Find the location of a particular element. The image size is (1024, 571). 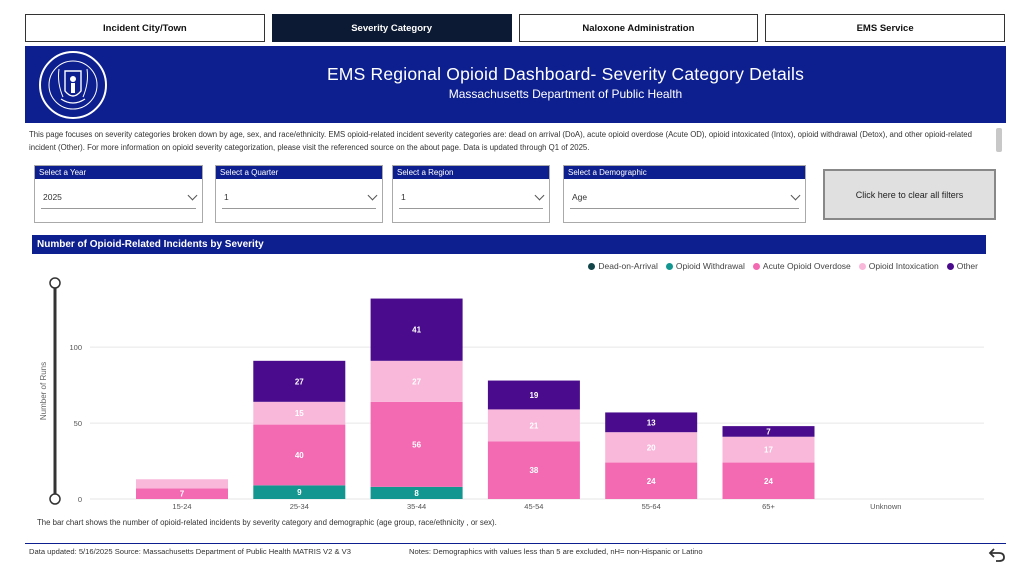

intro-scrollbar is located at coordinates (999, 140).